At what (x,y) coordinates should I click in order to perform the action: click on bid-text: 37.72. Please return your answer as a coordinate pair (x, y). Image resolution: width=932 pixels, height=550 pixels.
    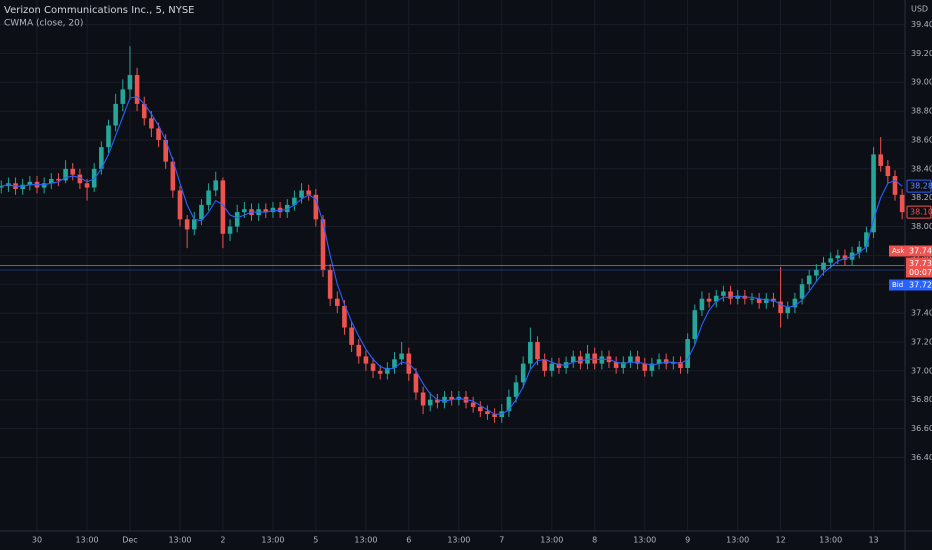
    Looking at the image, I should click on (920, 285).